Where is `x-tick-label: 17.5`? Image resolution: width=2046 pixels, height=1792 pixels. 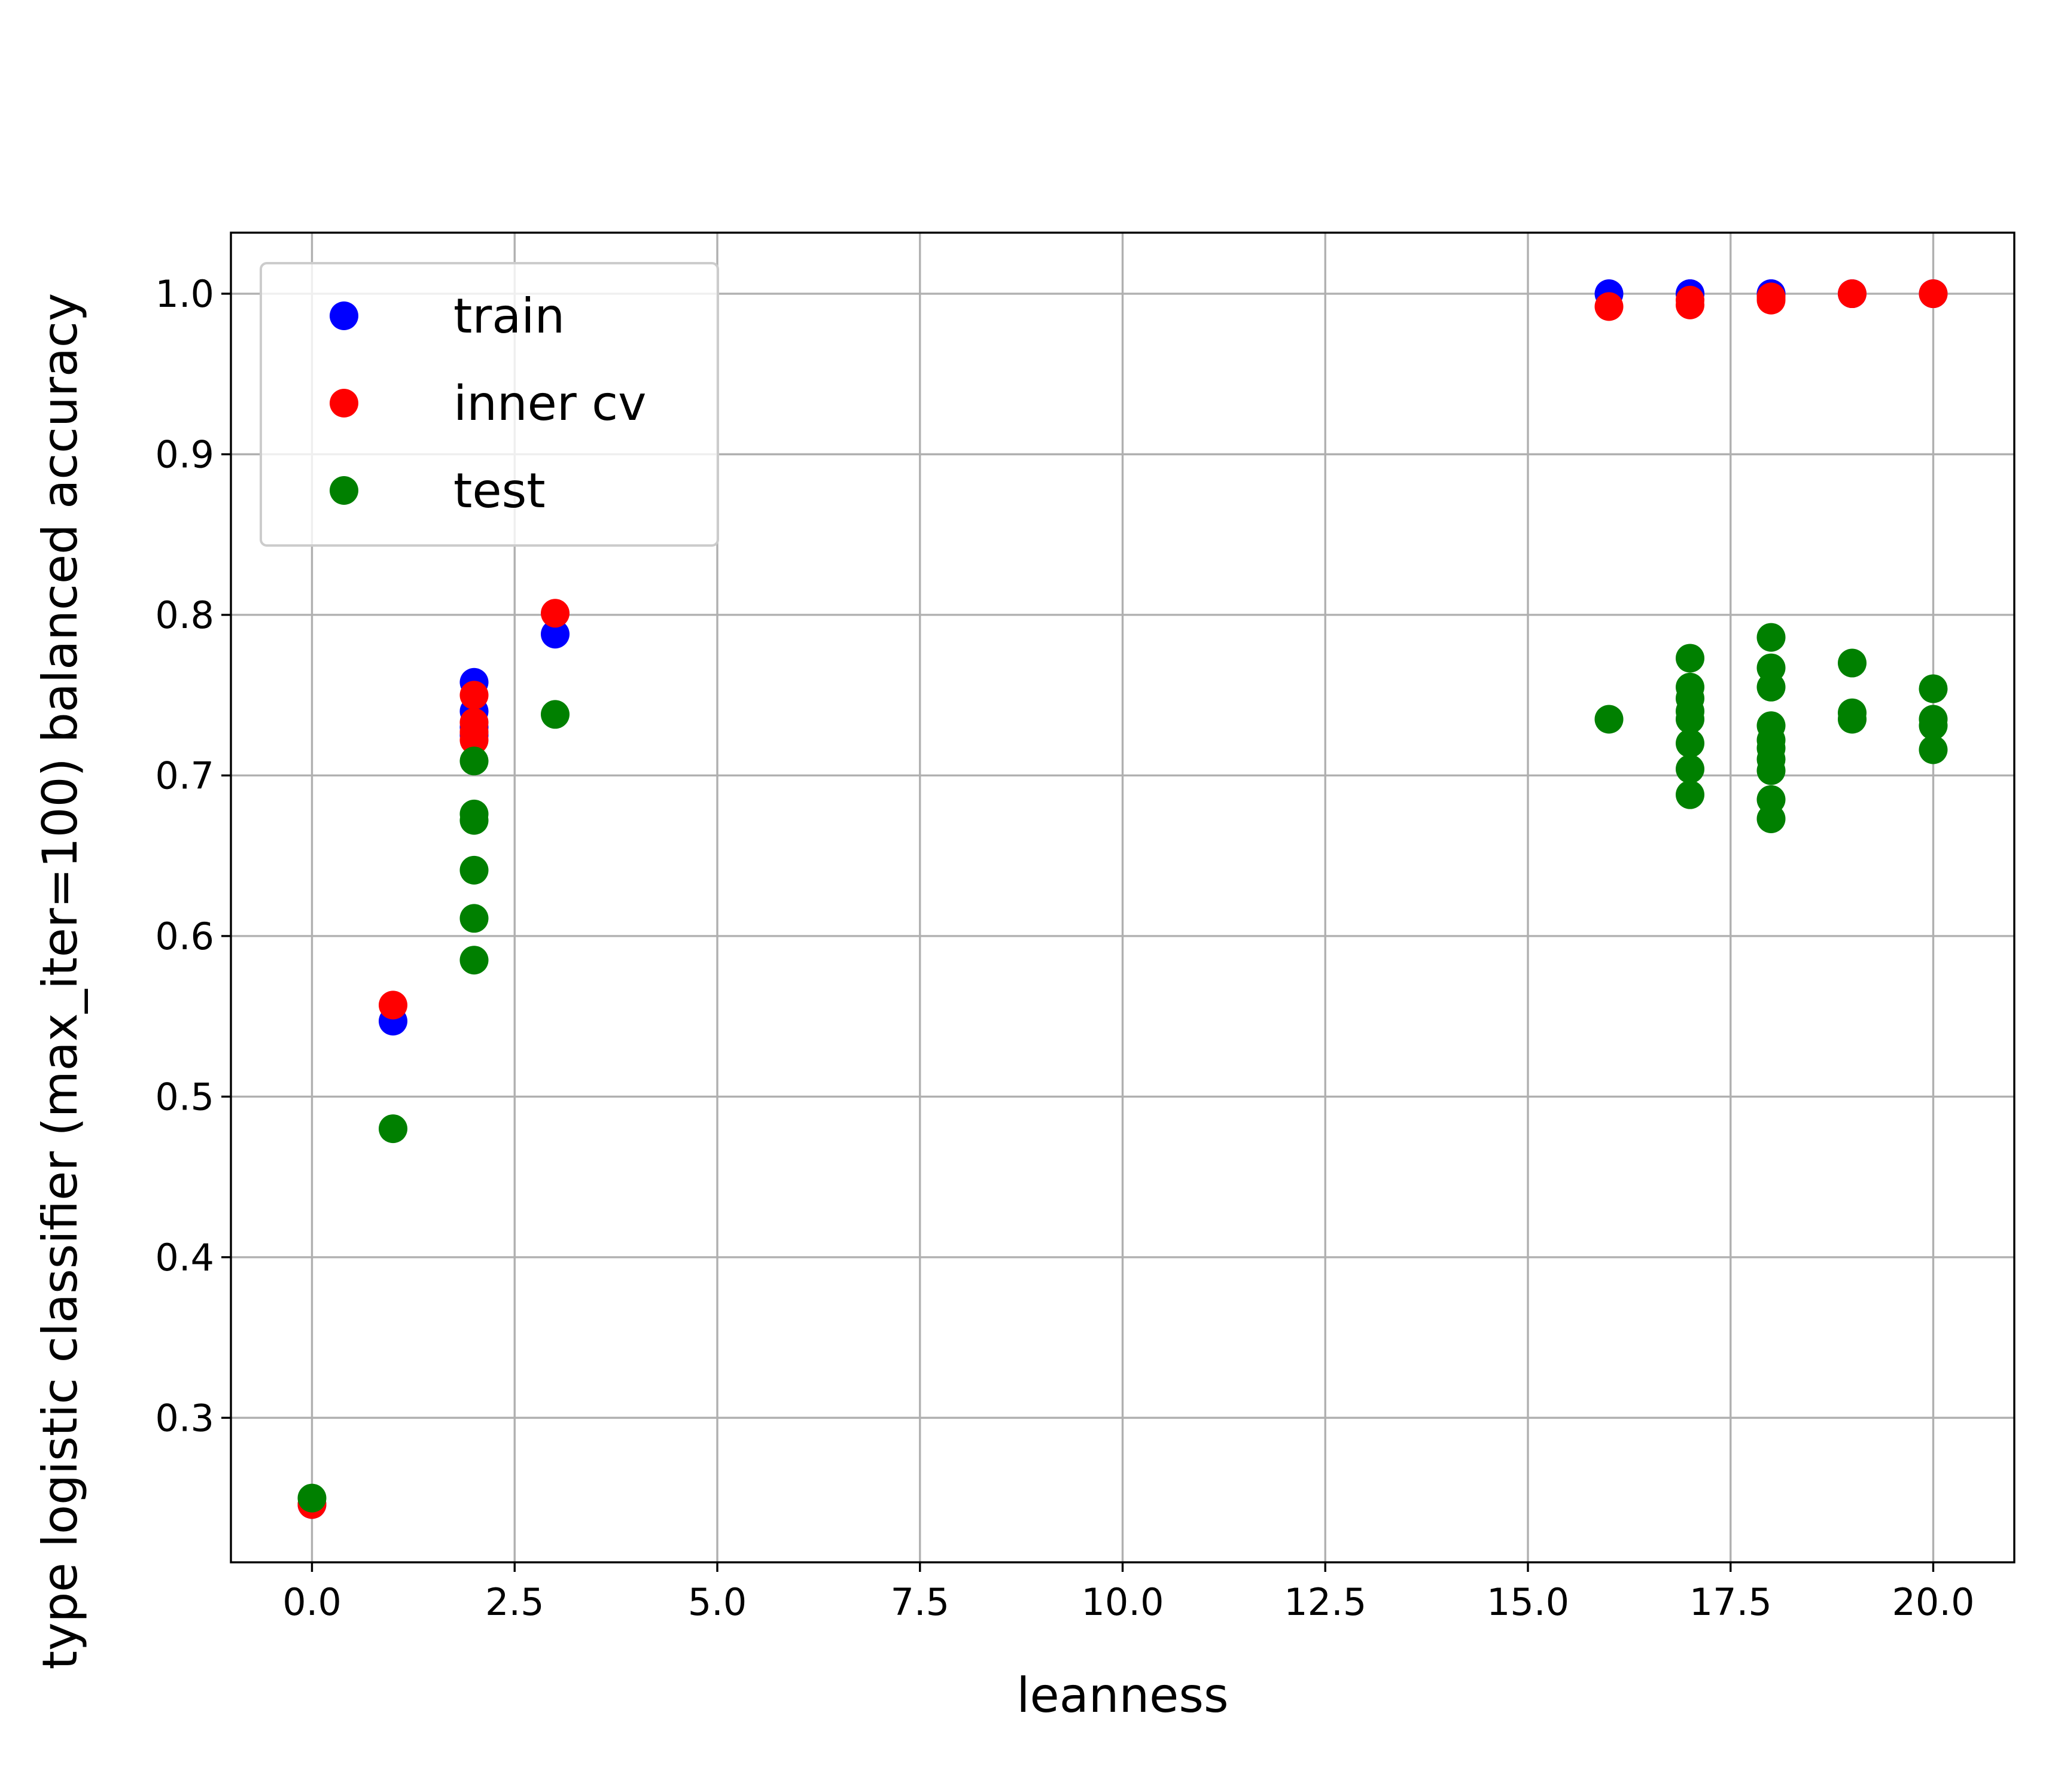 x-tick-label: 17.5 is located at coordinates (1731, 1602).